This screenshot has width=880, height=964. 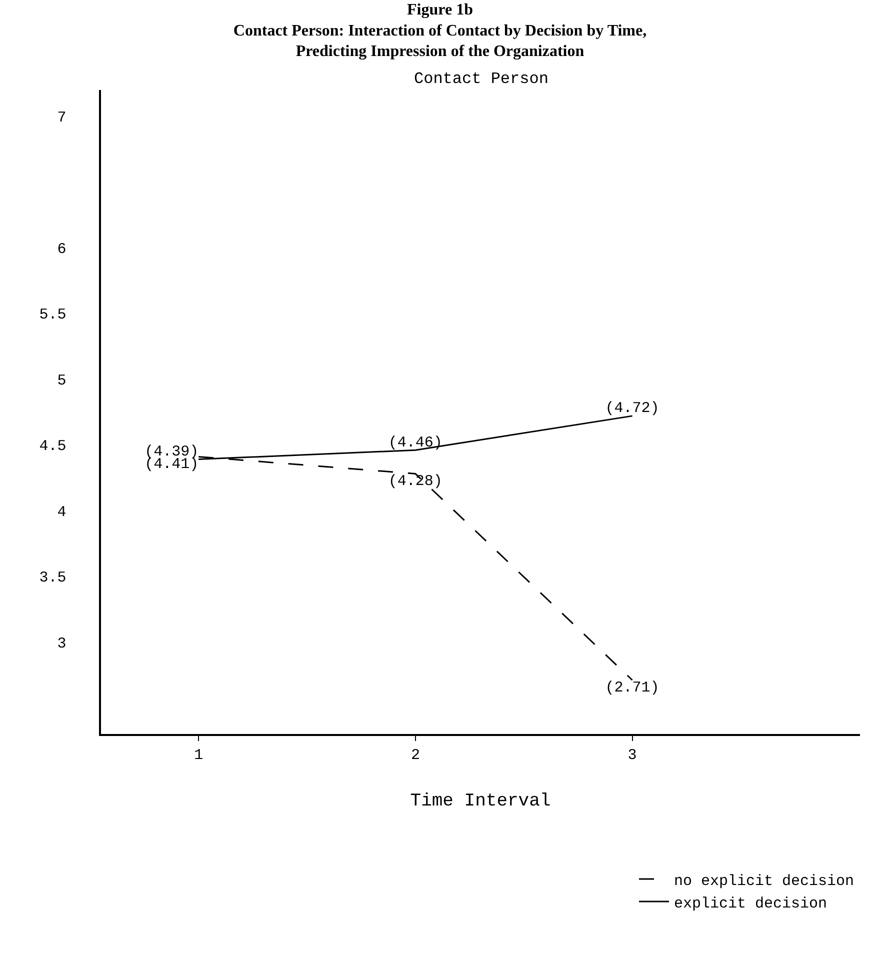 I want to click on x-tick-label: 1, so click(x=199, y=755).